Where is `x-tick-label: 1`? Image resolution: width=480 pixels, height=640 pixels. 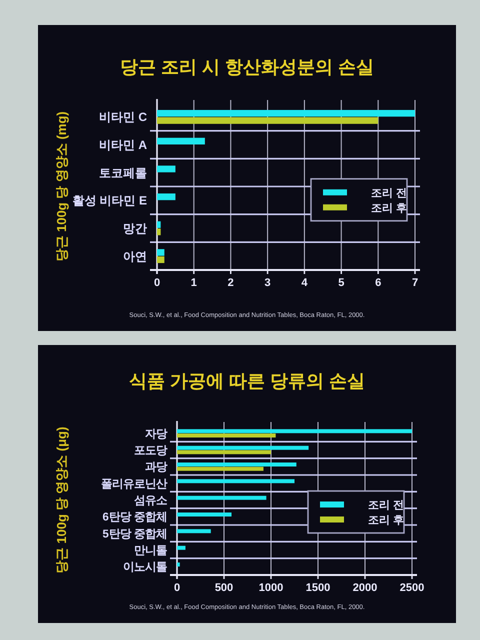
x-tick-label: 1 is located at coordinates (193, 283).